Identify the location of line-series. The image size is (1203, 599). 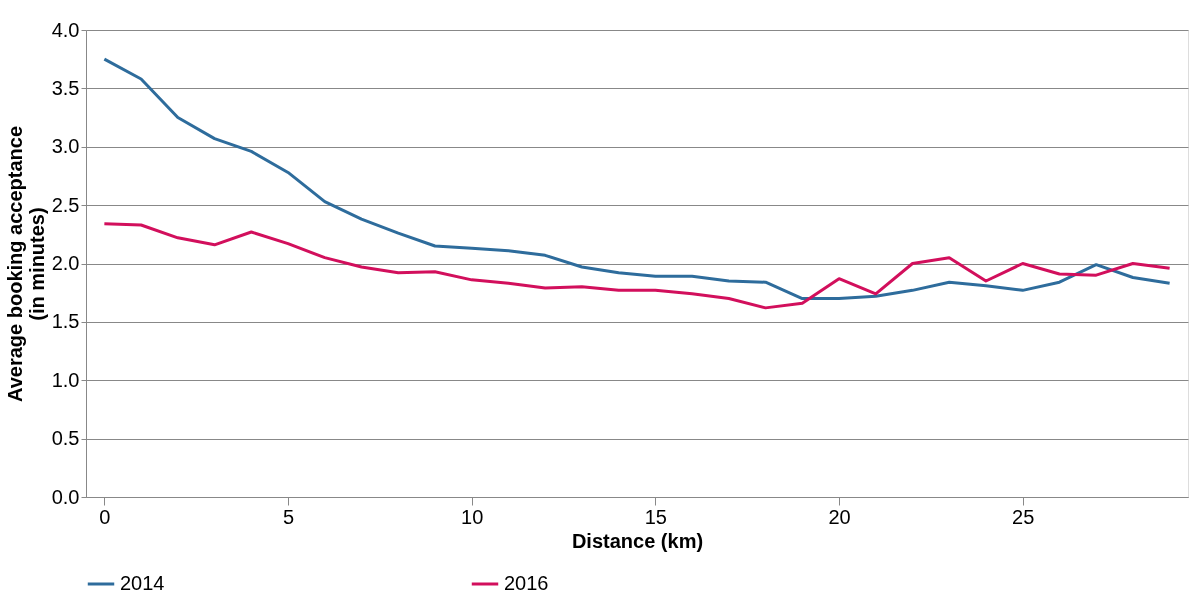
(637, 266).